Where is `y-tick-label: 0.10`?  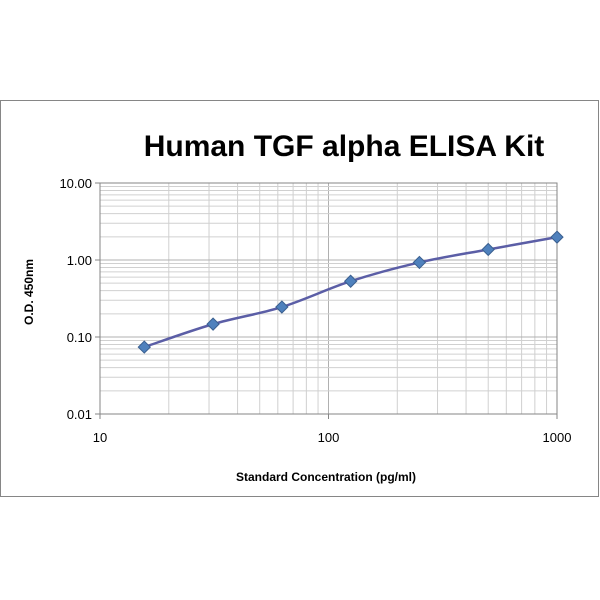 y-tick-label: 0.10 is located at coordinates (79, 337).